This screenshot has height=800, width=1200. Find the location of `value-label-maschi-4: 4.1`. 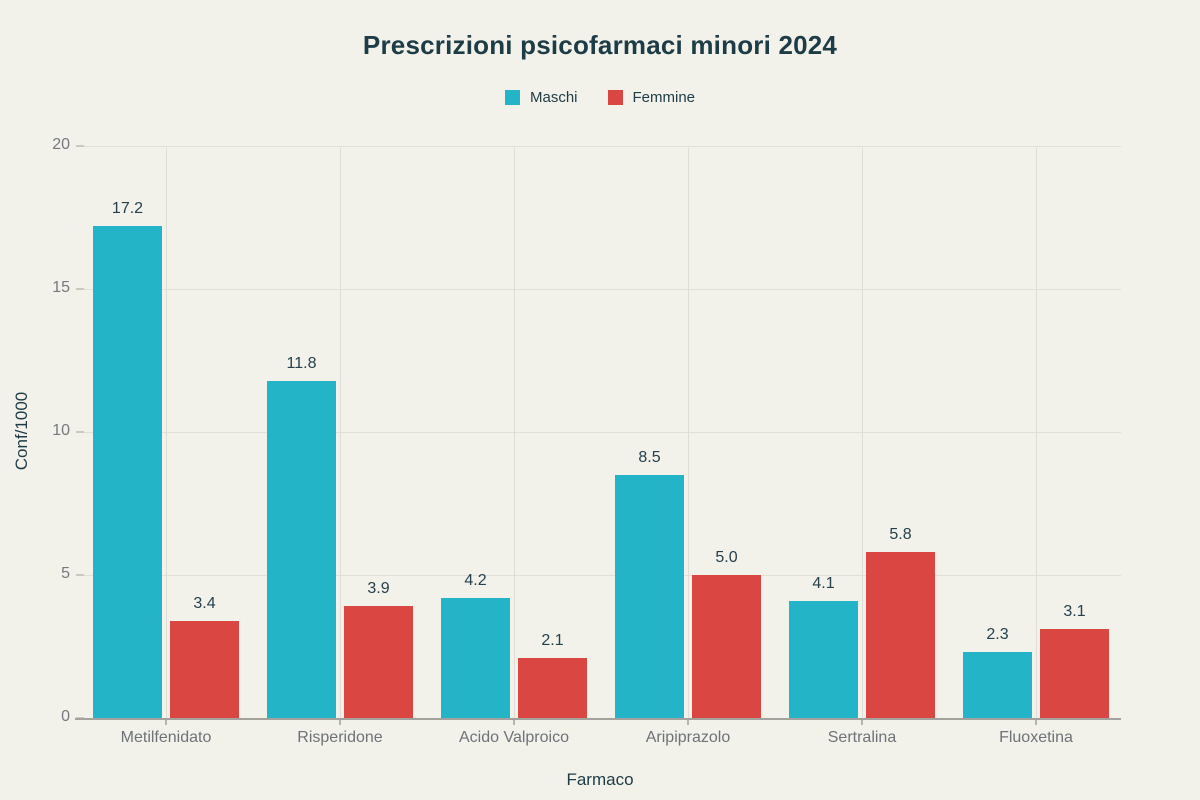

value-label-maschi-4: 4.1 is located at coordinates (823, 583).